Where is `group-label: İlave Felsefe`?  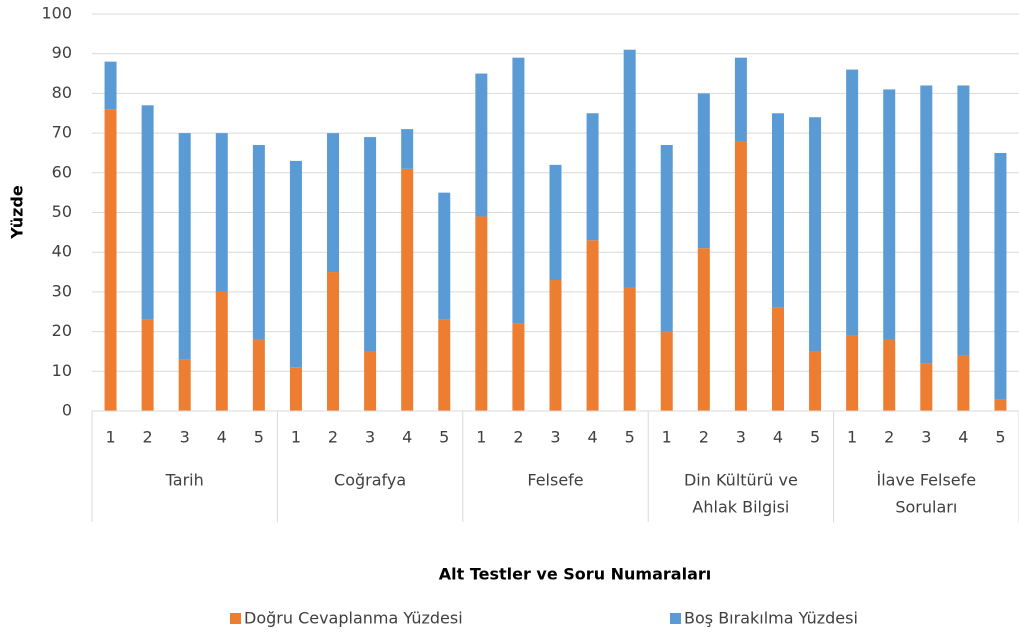 group-label: İlave Felsefe is located at coordinates (926, 480).